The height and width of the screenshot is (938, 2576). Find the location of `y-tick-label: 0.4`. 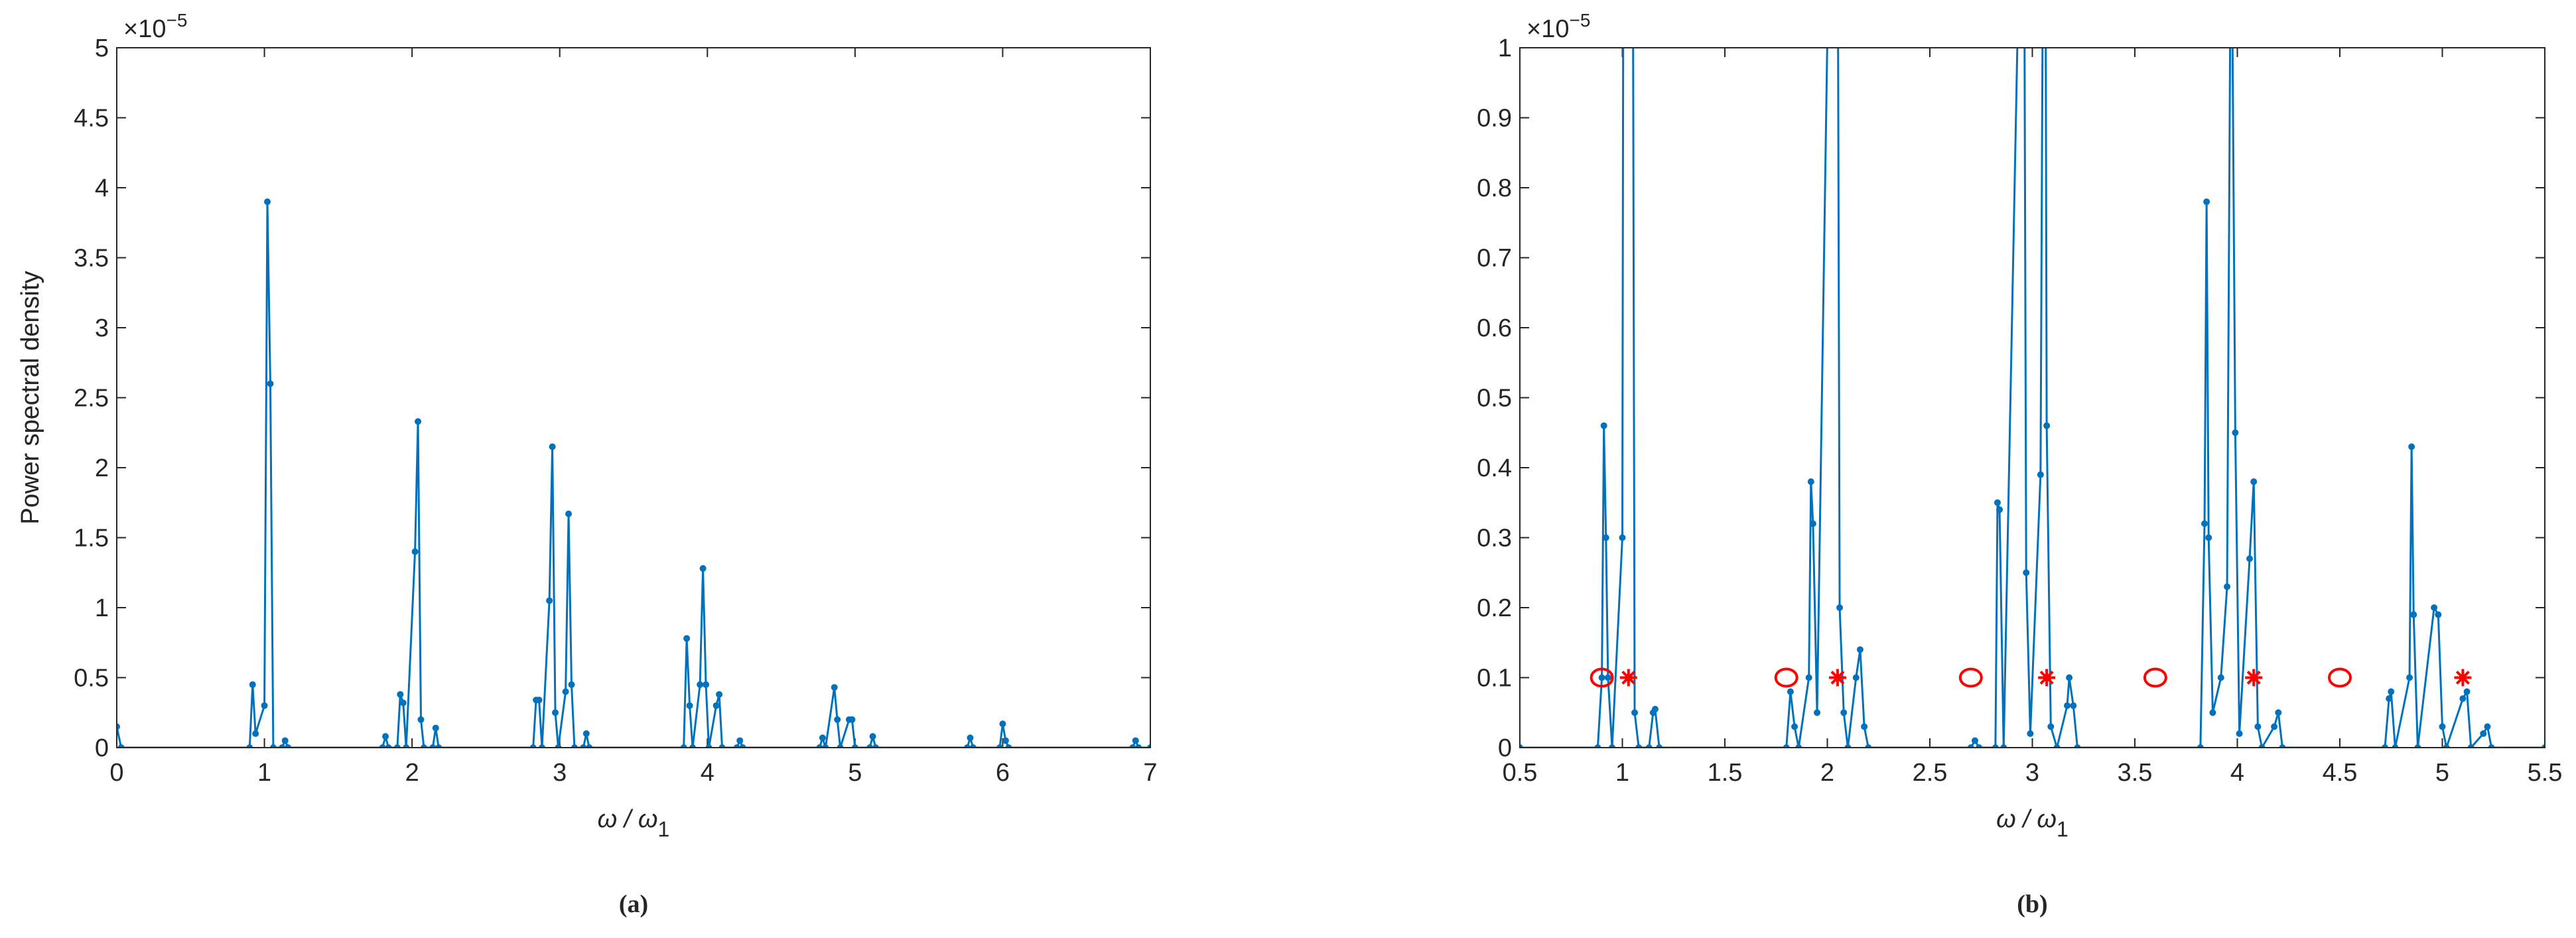

y-tick-label: 0.4 is located at coordinates (1494, 468).